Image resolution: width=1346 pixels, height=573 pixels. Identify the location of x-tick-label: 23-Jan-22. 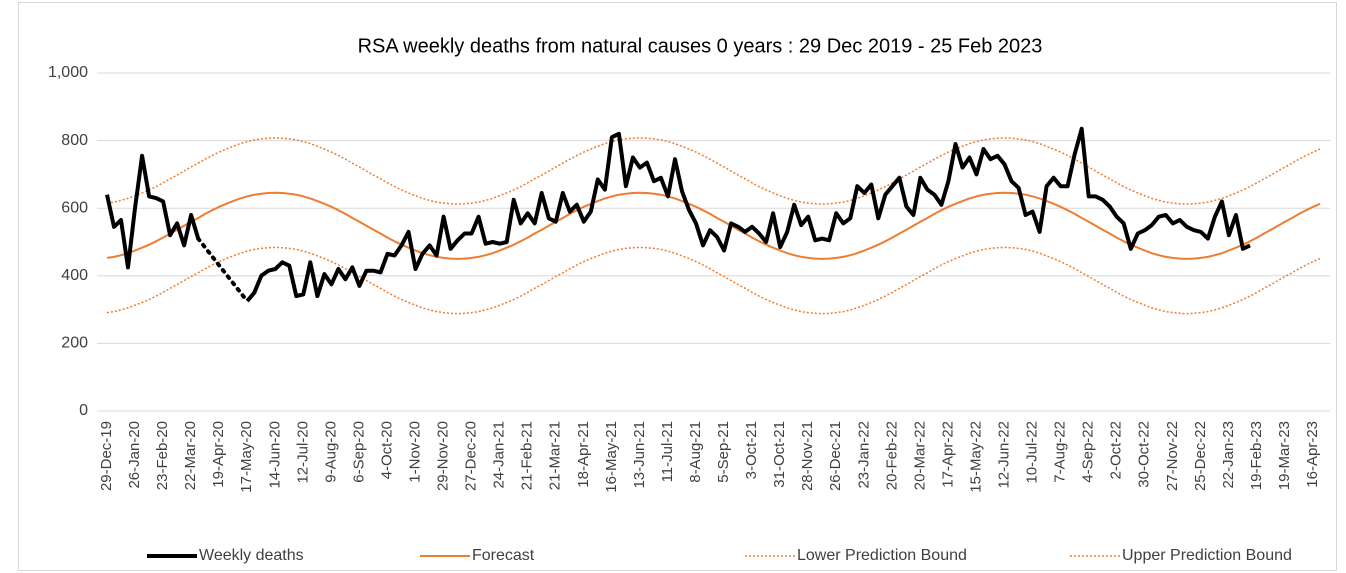
(863, 455).